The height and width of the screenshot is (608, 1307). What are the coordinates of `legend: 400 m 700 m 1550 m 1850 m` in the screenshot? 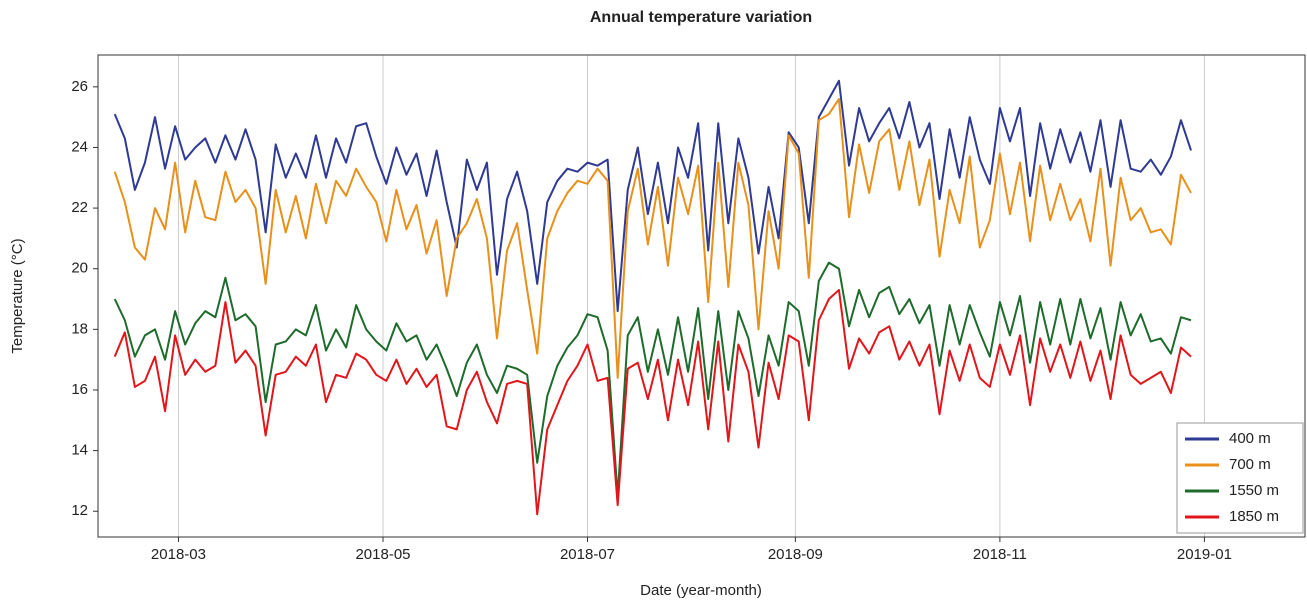 It's located at (1240, 478).